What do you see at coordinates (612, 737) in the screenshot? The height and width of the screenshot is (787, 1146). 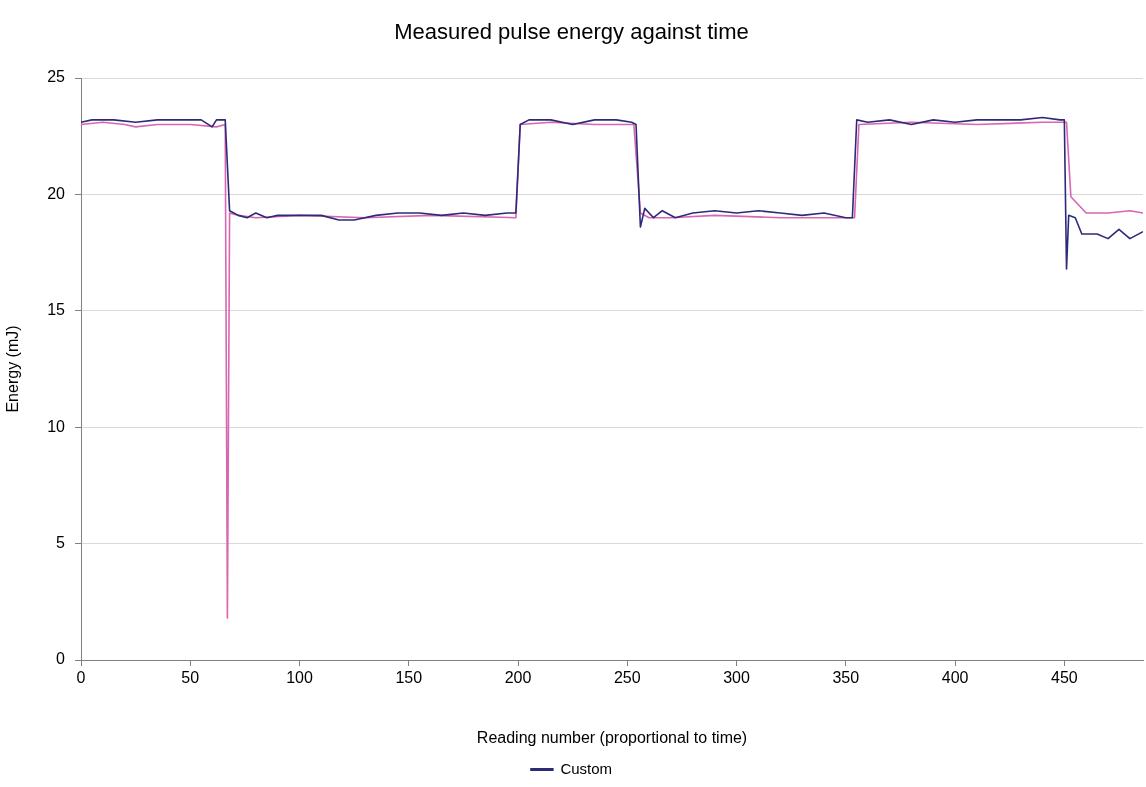 I see `x-axis-title: Reading number (proportional to time)` at bounding box center [612, 737].